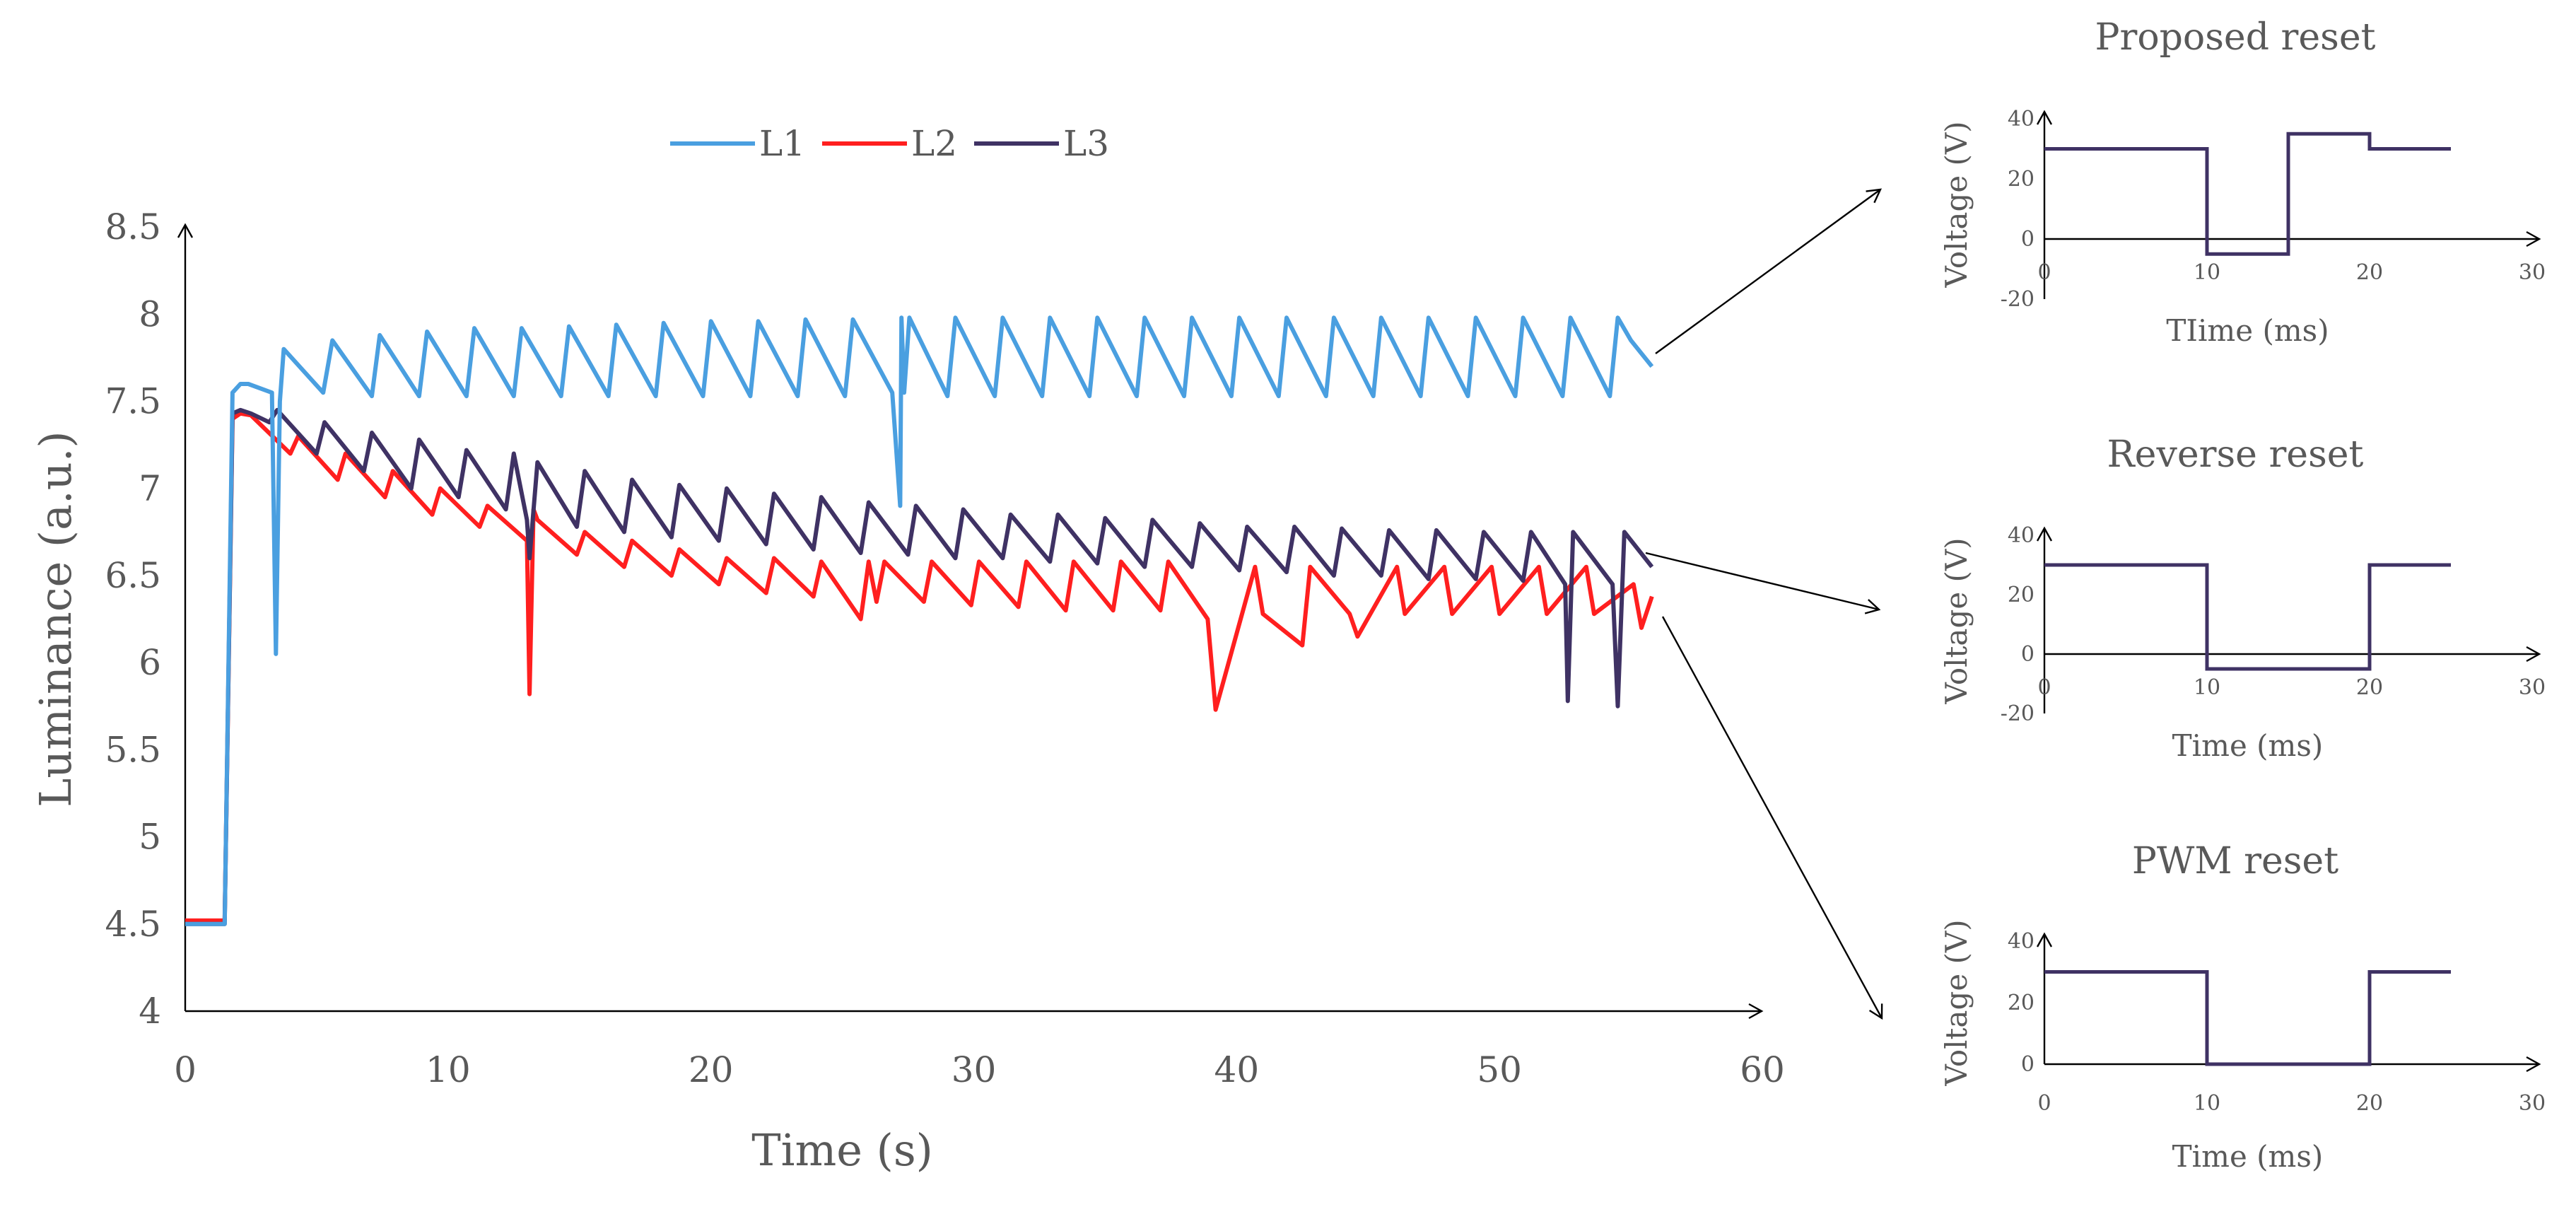  What do you see at coordinates (150, 313) in the screenshot?
I see `y-tick-label: 8` at bounding box center [150, 313].